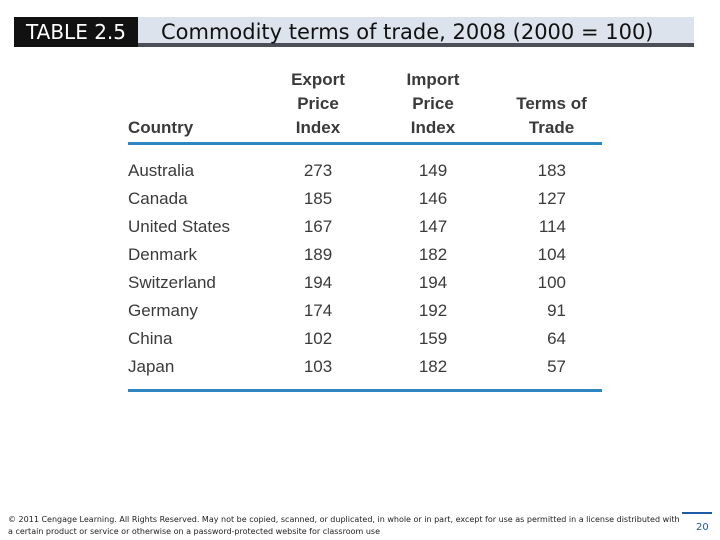 This screenshot has height=540, width=720. Describe the element at coordinates (433, 79) in the screenshot. I see `header-import-line1: Import` at that location.